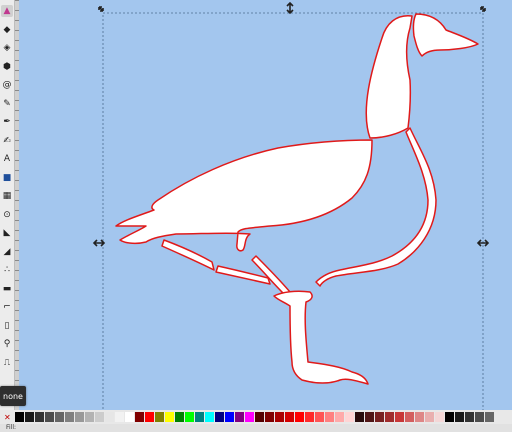  What do you see at coordinates (483, 243) in the screenshot?
I see `resize-handle-right` at bounding box center [483, 243].